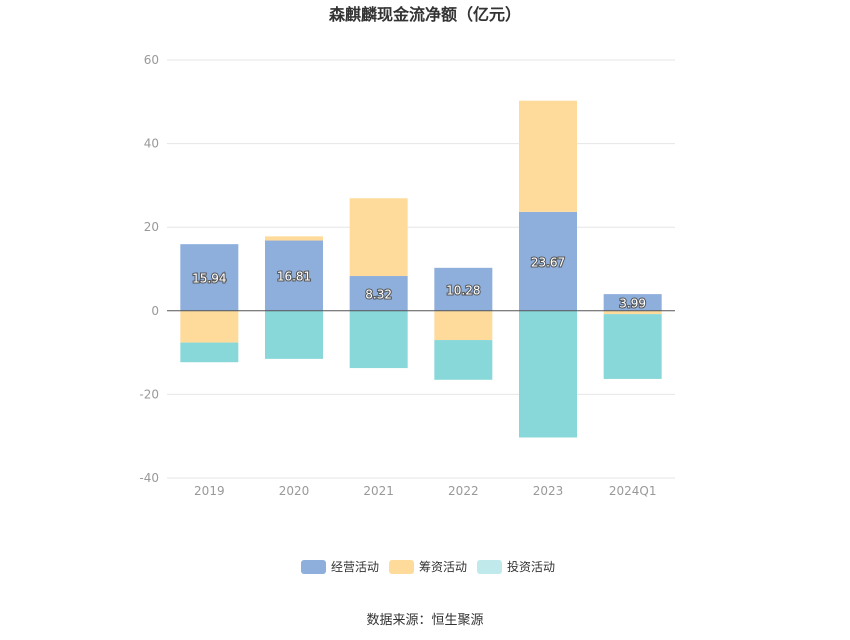 Image resolution: width=850 pixels, height=640 pixels. Describe the element at coordinates (419, 282) in the screenshot. I see `data-labels: 15.94 16.81 8.32 10.28 23.67 3.99` at that location.